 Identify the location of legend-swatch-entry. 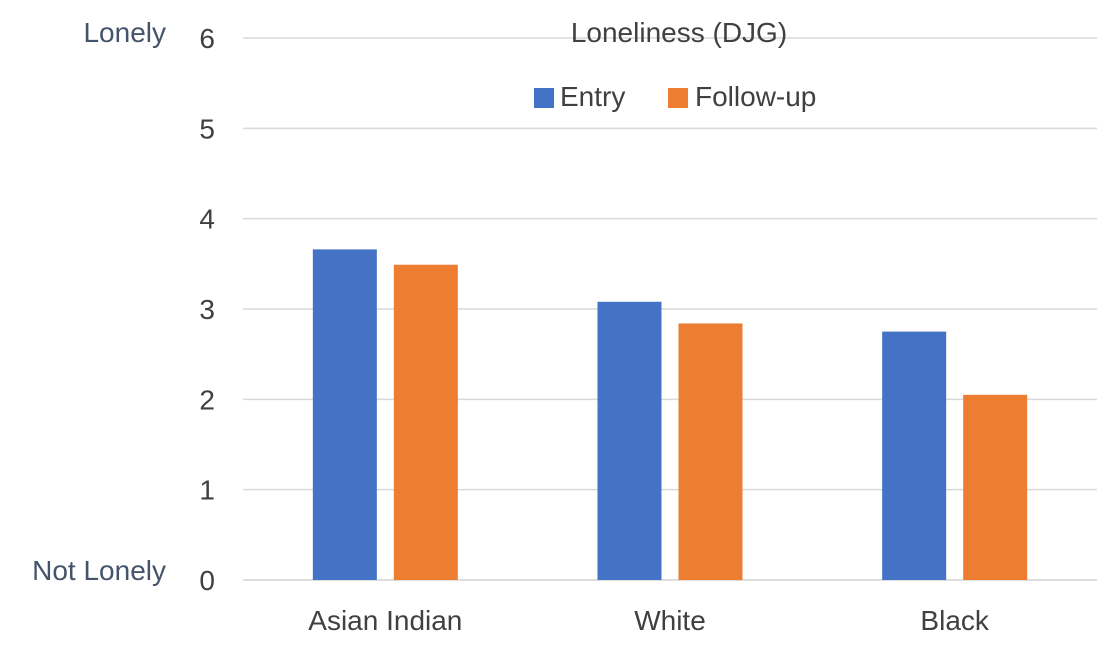
(544, 98).